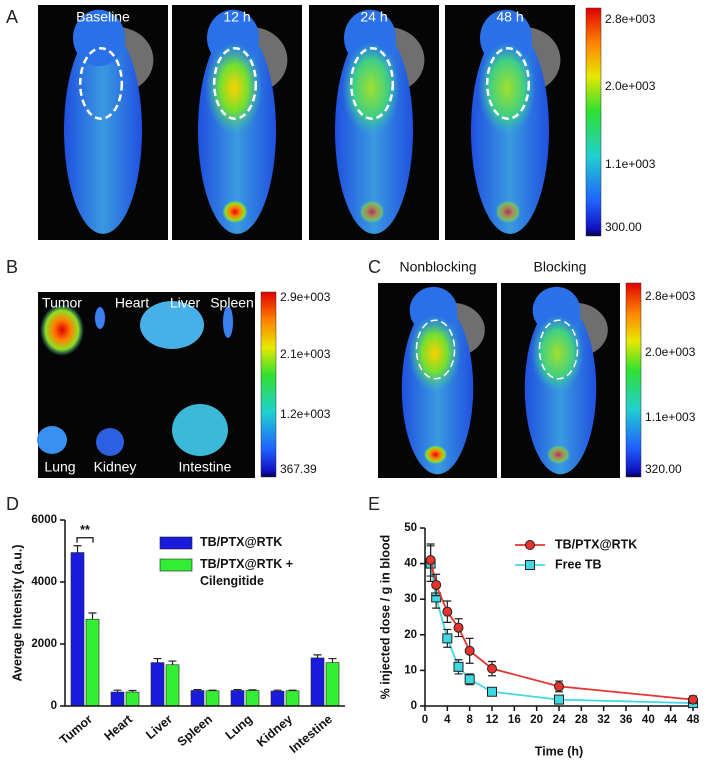 This screenshot has width=708, height=766. What do you see at coordinates (12, 267) in the screenshot?
I see `panel-letter: B` at bounding box center [12, 267].